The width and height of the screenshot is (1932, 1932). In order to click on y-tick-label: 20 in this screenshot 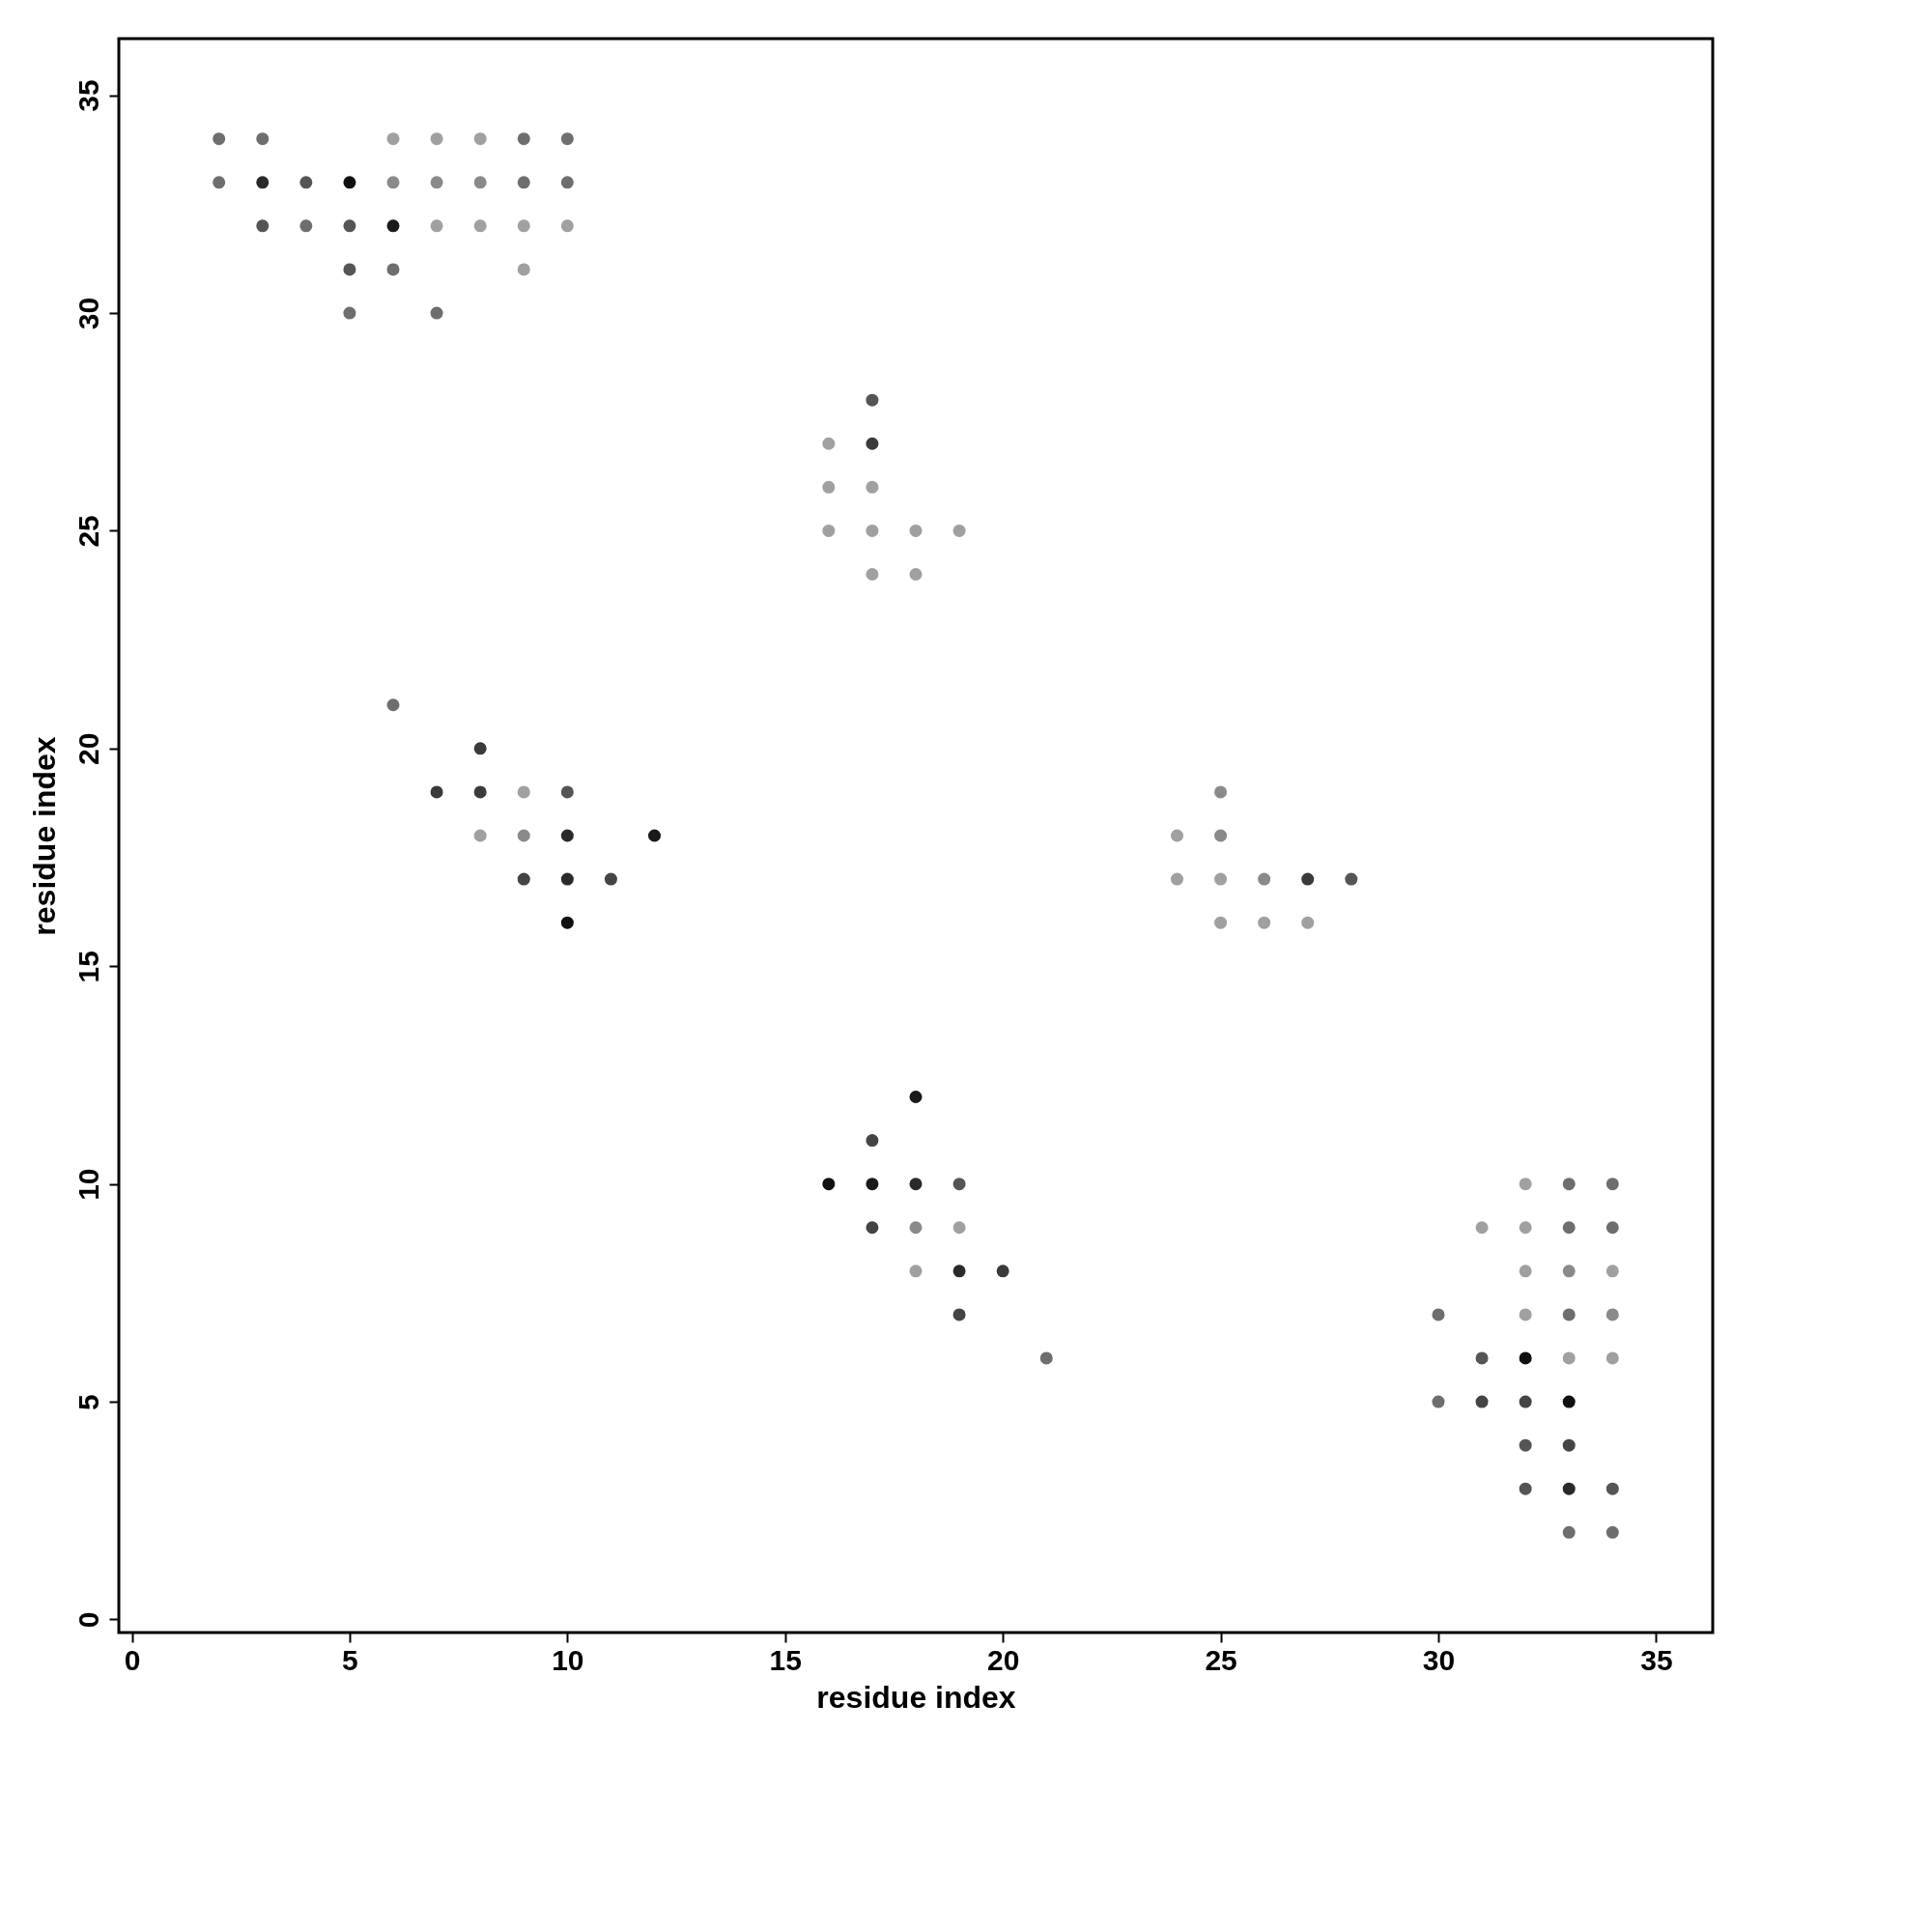, I will do `click(87, 749)`.